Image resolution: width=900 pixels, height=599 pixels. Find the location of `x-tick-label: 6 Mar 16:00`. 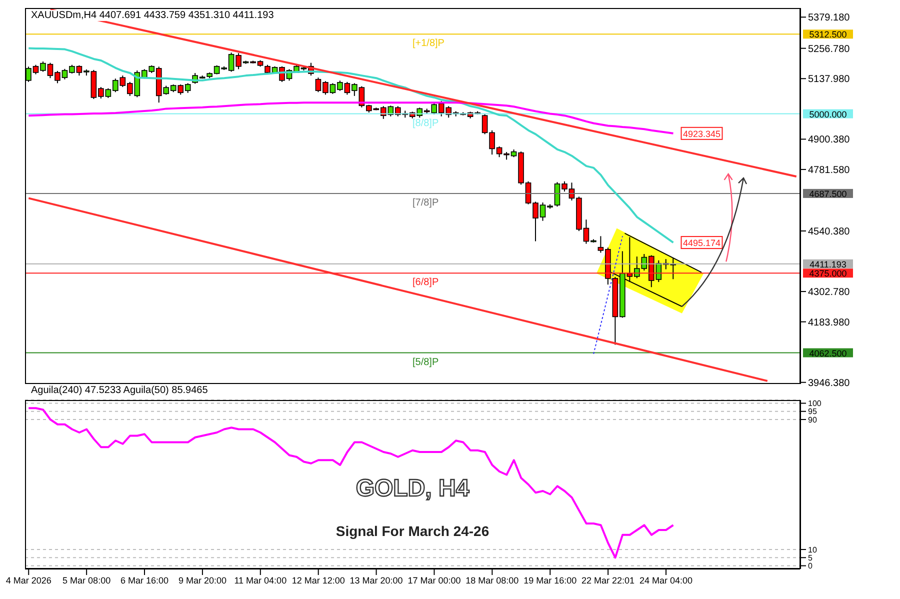

x-tick-label: 6 Mar 16:00 is located at coordinates (144, 580).